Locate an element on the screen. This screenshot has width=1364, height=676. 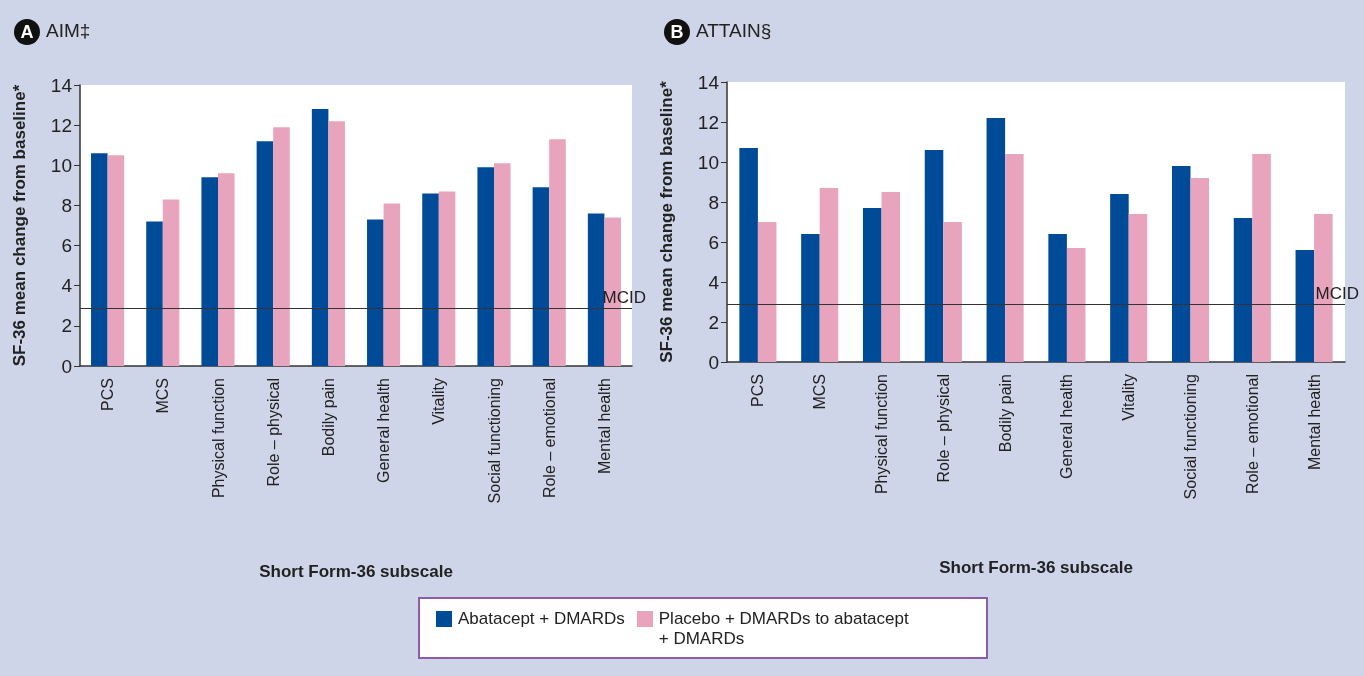
text: A is located at coordinates (27, 32).